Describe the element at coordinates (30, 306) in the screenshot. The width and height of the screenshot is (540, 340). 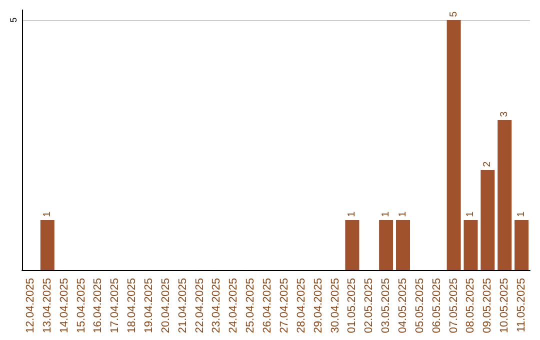
I see `x-tick-label: 12.04.2025` at that location.